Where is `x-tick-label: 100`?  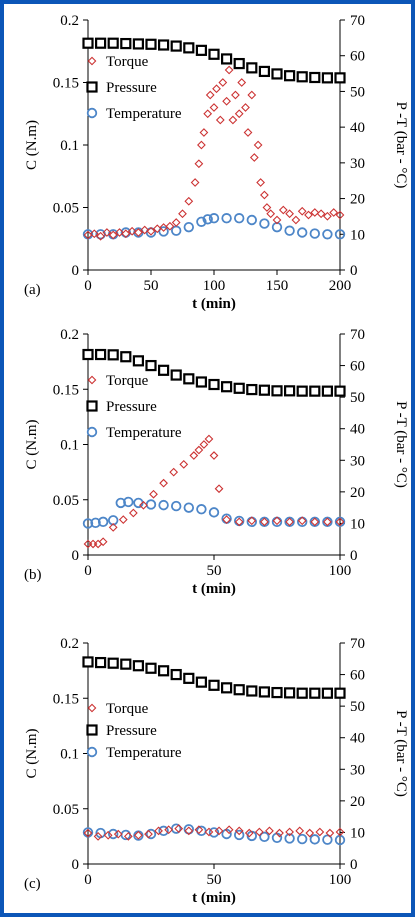 x-tick-label: 100 is located at coordinates (340, 880).